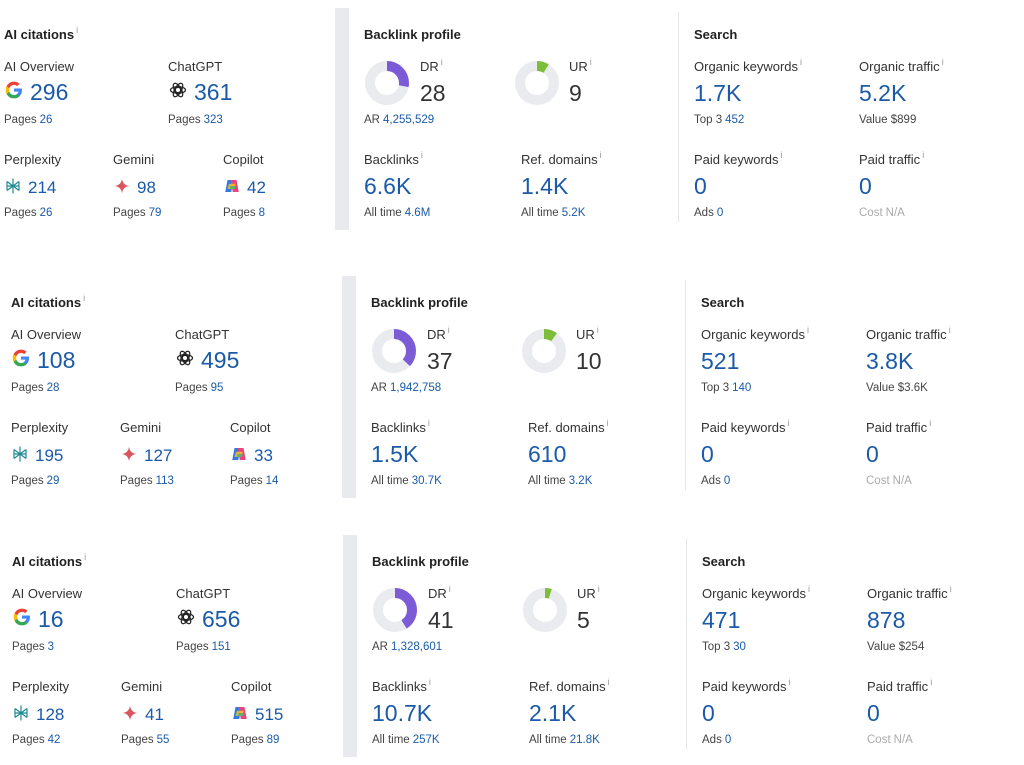  I want to click on chatgpt-count: 656, so click(221, 619).